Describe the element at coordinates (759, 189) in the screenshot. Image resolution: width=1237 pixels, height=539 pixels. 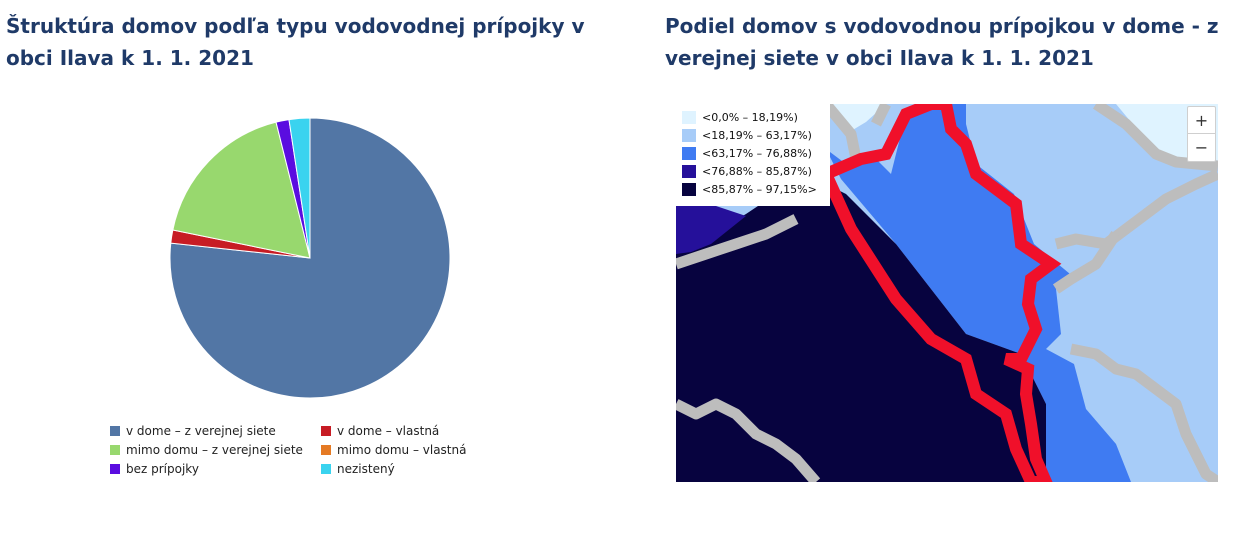
I see `map-legend-label: <85,87% – 97,15%>` at that location.